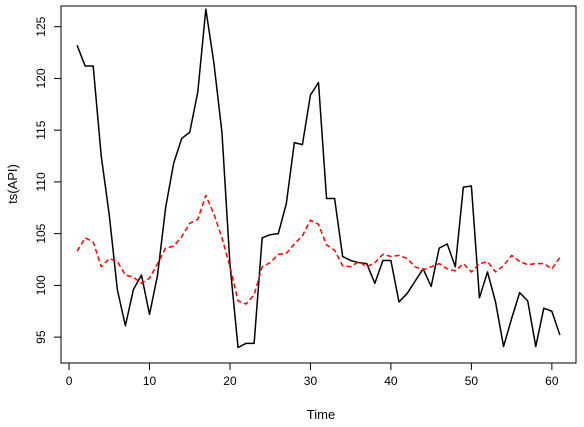  Describe the element at coordinates (41, 78) in the screenshot. I see `y-tick-label: 120` at that location.